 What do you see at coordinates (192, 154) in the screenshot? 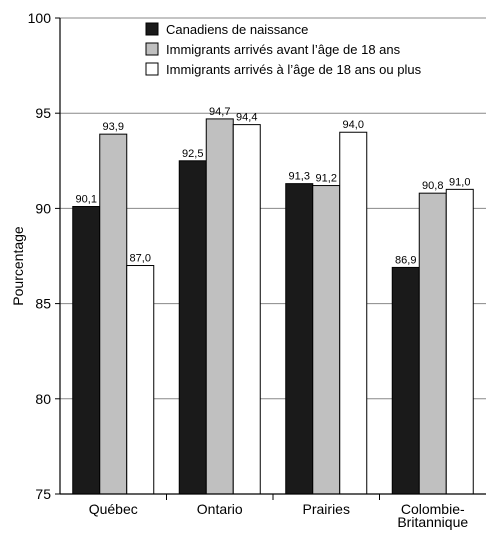
I see `data-label: 92,5` at bounding box center [192, 154].